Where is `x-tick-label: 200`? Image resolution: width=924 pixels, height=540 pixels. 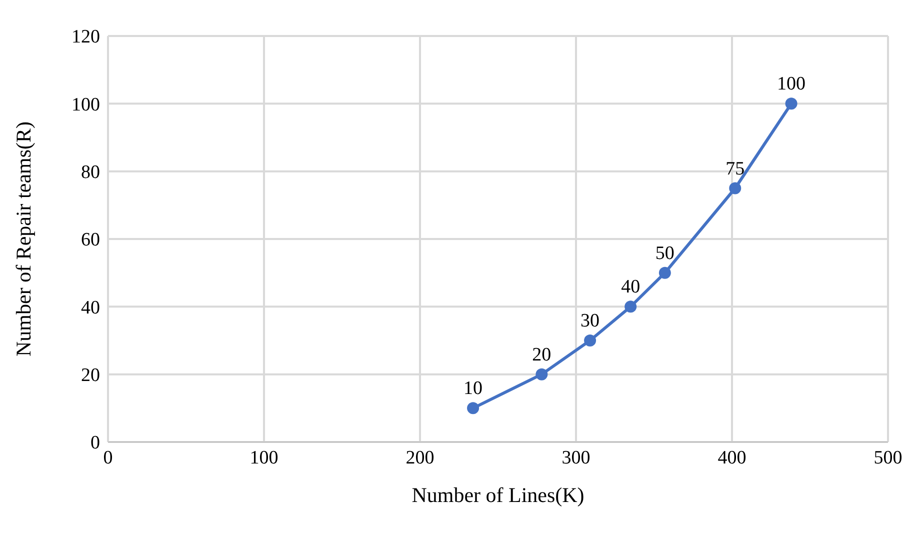 x-tick-label: 200 is located at coordinates (420, 457).